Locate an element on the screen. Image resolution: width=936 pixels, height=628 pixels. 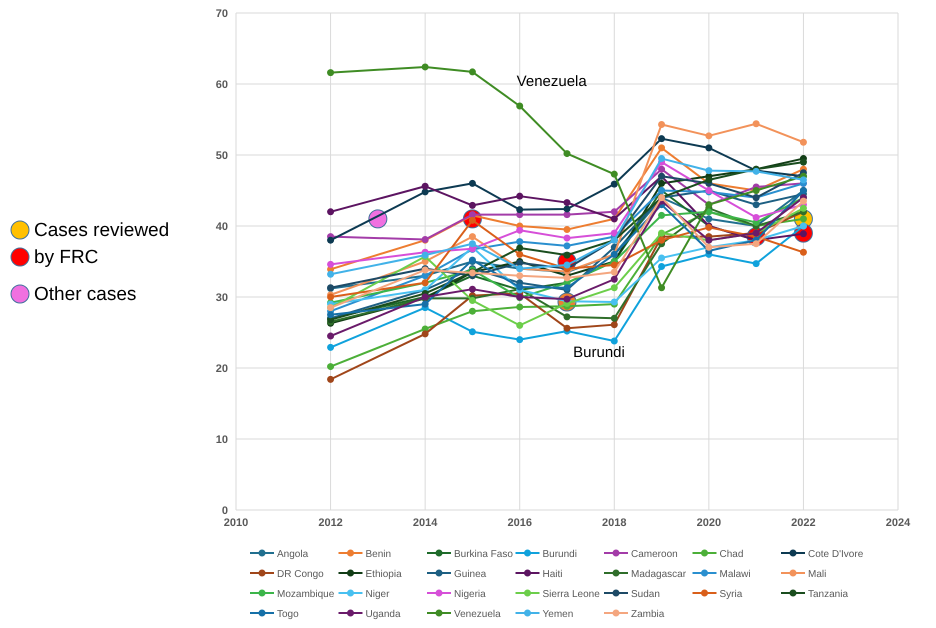
legend-label: Haiti is located at coordinates (552, 574).